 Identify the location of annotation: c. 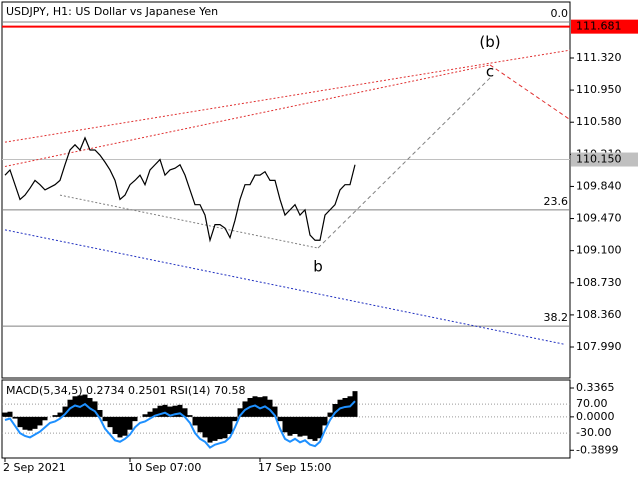
(490, 71).